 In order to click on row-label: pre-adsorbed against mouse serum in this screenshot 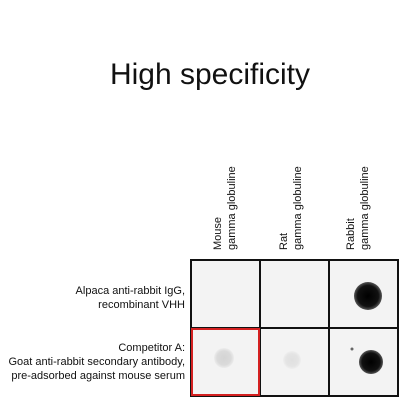, I will do `click(98, 376)`.